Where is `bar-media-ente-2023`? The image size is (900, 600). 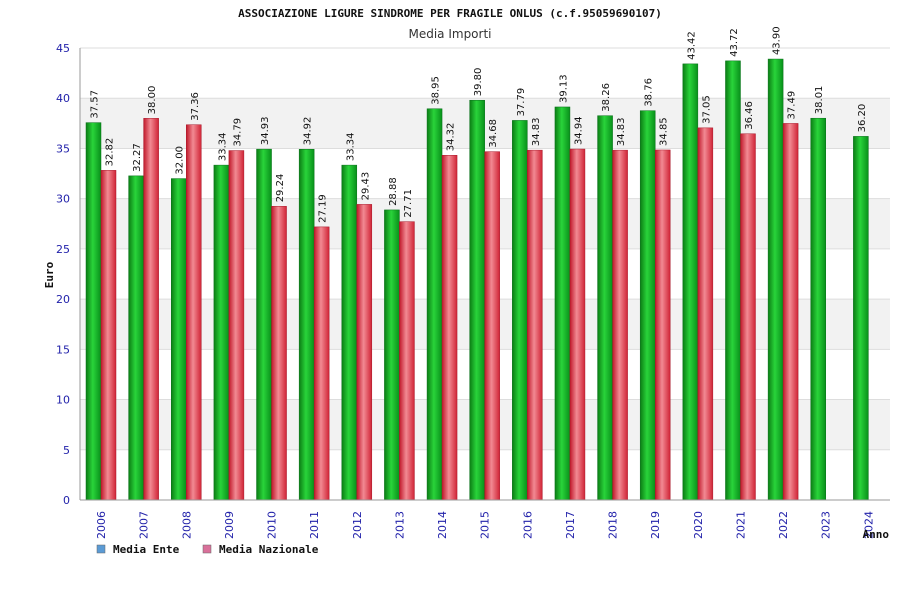 bar-media-ente-2023 is located at coordinates (818, 309).